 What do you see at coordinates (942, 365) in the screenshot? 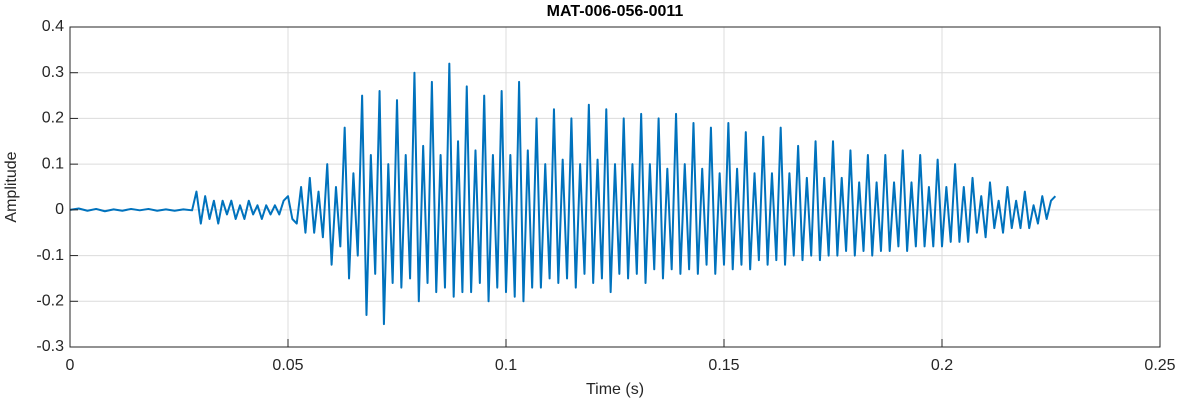
I see `x-tick-label: 0.2` at bounding box center [942, 365].